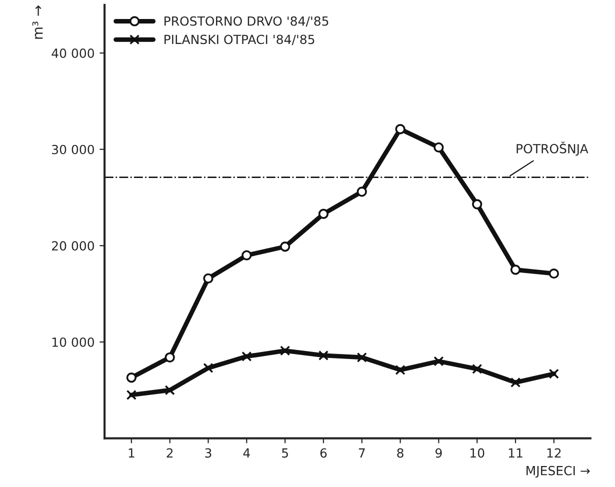  I want to click on legend-label: PROSTORNO DRVO '84/'85, so click(246, 21).